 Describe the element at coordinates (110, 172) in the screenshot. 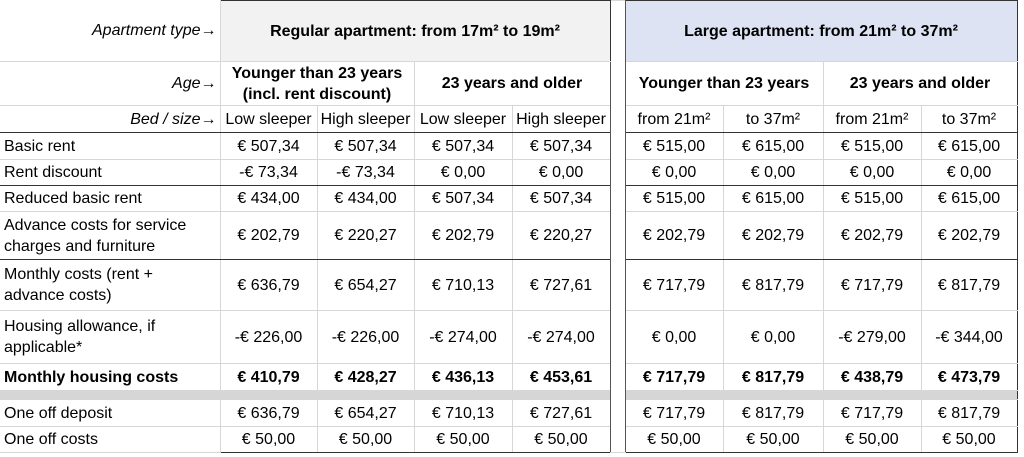

I see `row-label: Rent discount` at that location.